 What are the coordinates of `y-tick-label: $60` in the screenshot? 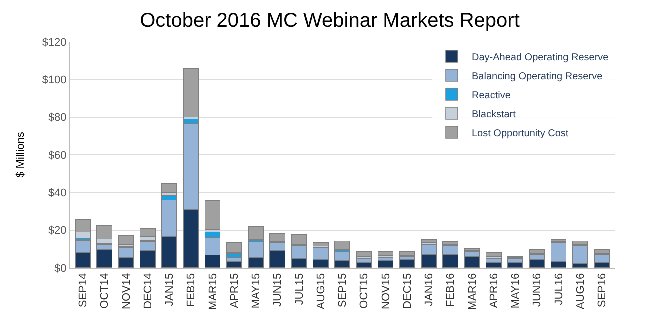 It's located at (57, 156).